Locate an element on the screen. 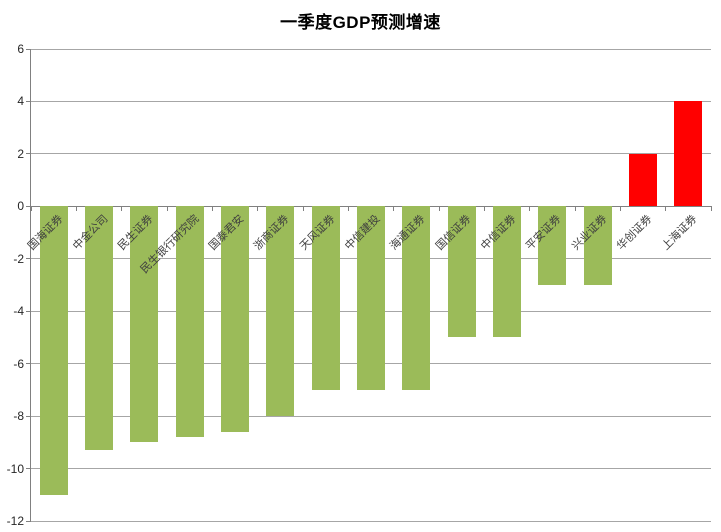 This screenshot has width=721, height=532. chart-title: 一季度GDP预测增速 is located at coordinates (360, 22).